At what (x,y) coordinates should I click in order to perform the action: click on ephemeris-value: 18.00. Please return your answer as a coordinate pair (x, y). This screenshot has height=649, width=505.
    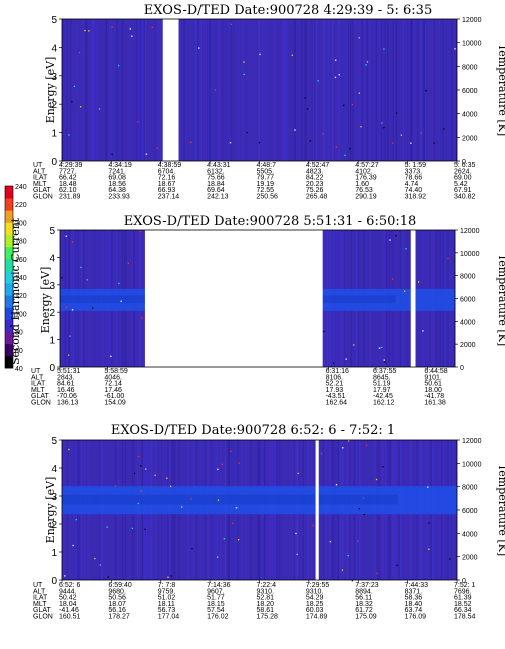
    Looking at the image, I should click on (433, 390).